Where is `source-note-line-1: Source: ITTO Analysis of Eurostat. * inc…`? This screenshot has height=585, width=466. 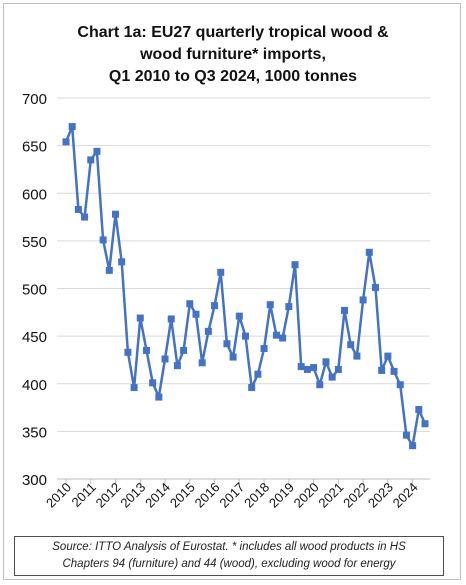 source-note-line-1: Source: ITTO Analysis of Eurostat. * inc… is located at coordinates (229, 547).